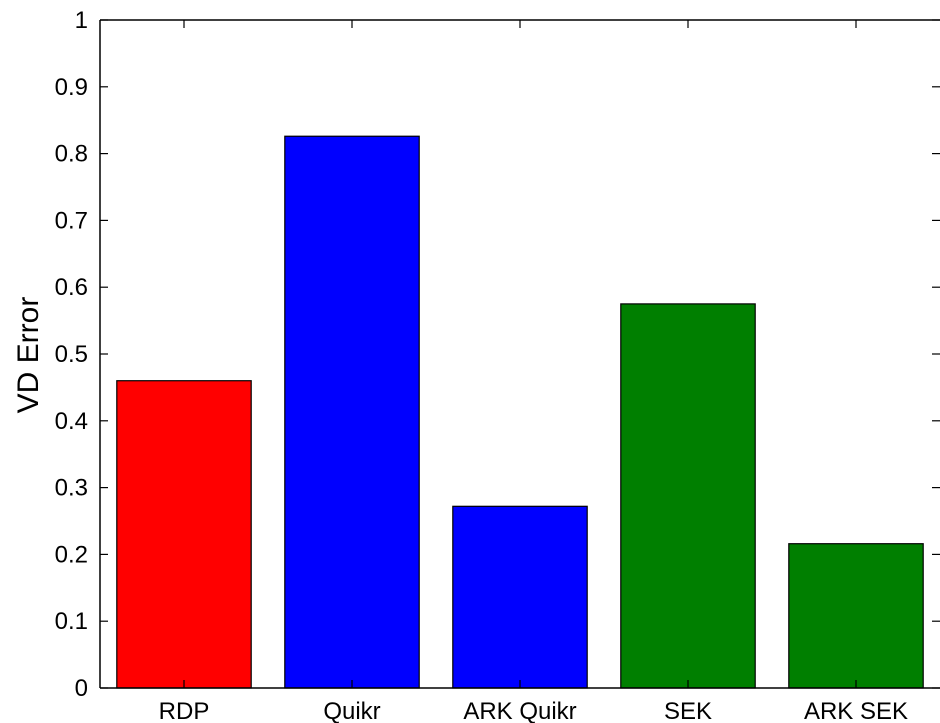 The image size is (940, 723). Describe the element at coordinates (71, 421) in the screenshot. I see `y-tick-label: 0.4` at that location.